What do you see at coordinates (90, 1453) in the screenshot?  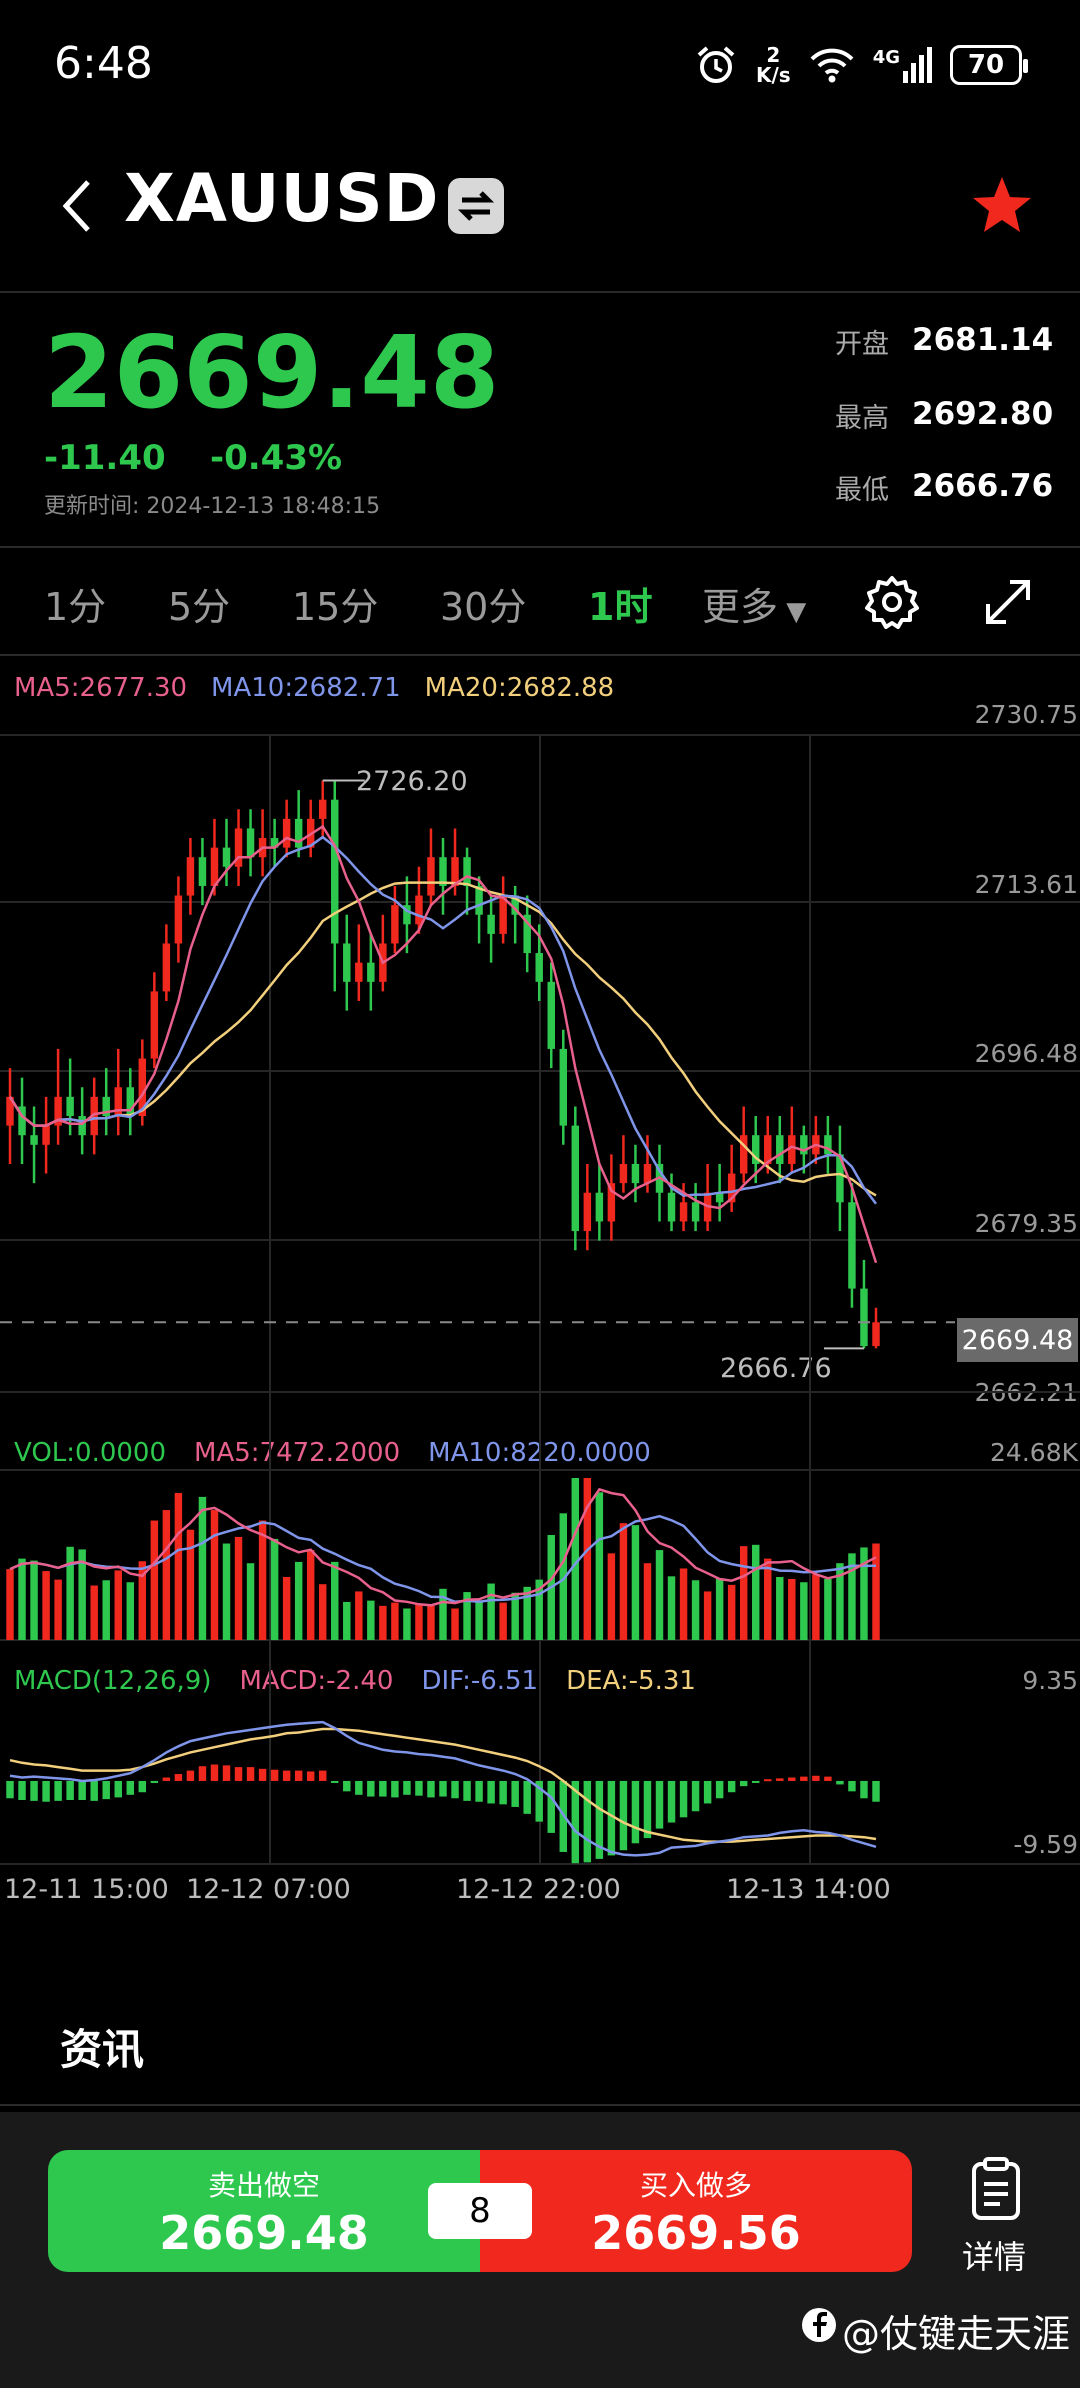 I see `vol-legend: VOL:0.0000` at bounding box center [90, 1453].